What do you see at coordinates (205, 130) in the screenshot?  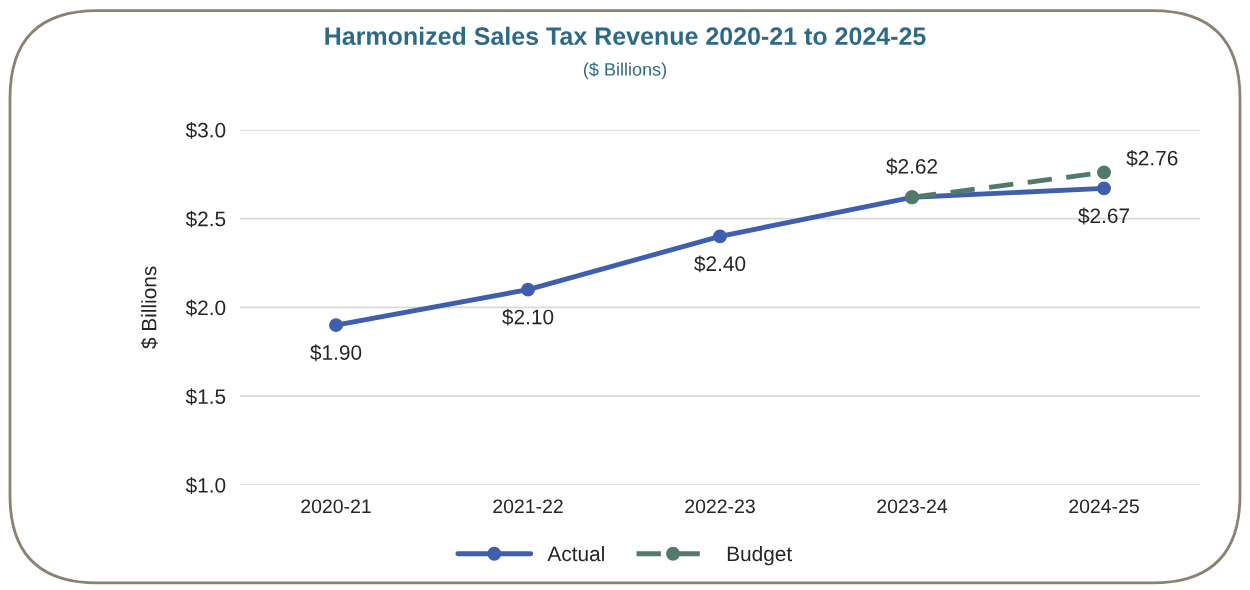 I see `y-tick-label: $3.0` at bounding box center [205, 130].